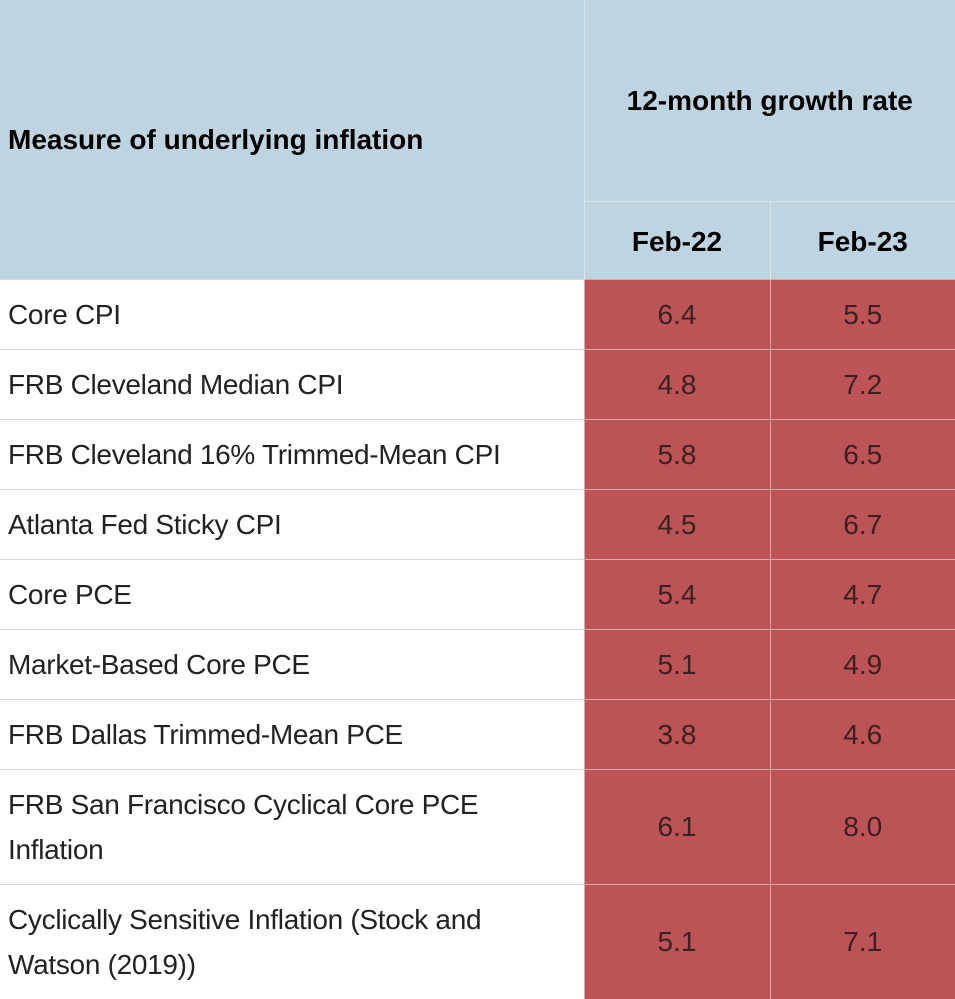  I want to click on table-row: Market-Based Core PCE 5.1 4.9, so click(477, 665).